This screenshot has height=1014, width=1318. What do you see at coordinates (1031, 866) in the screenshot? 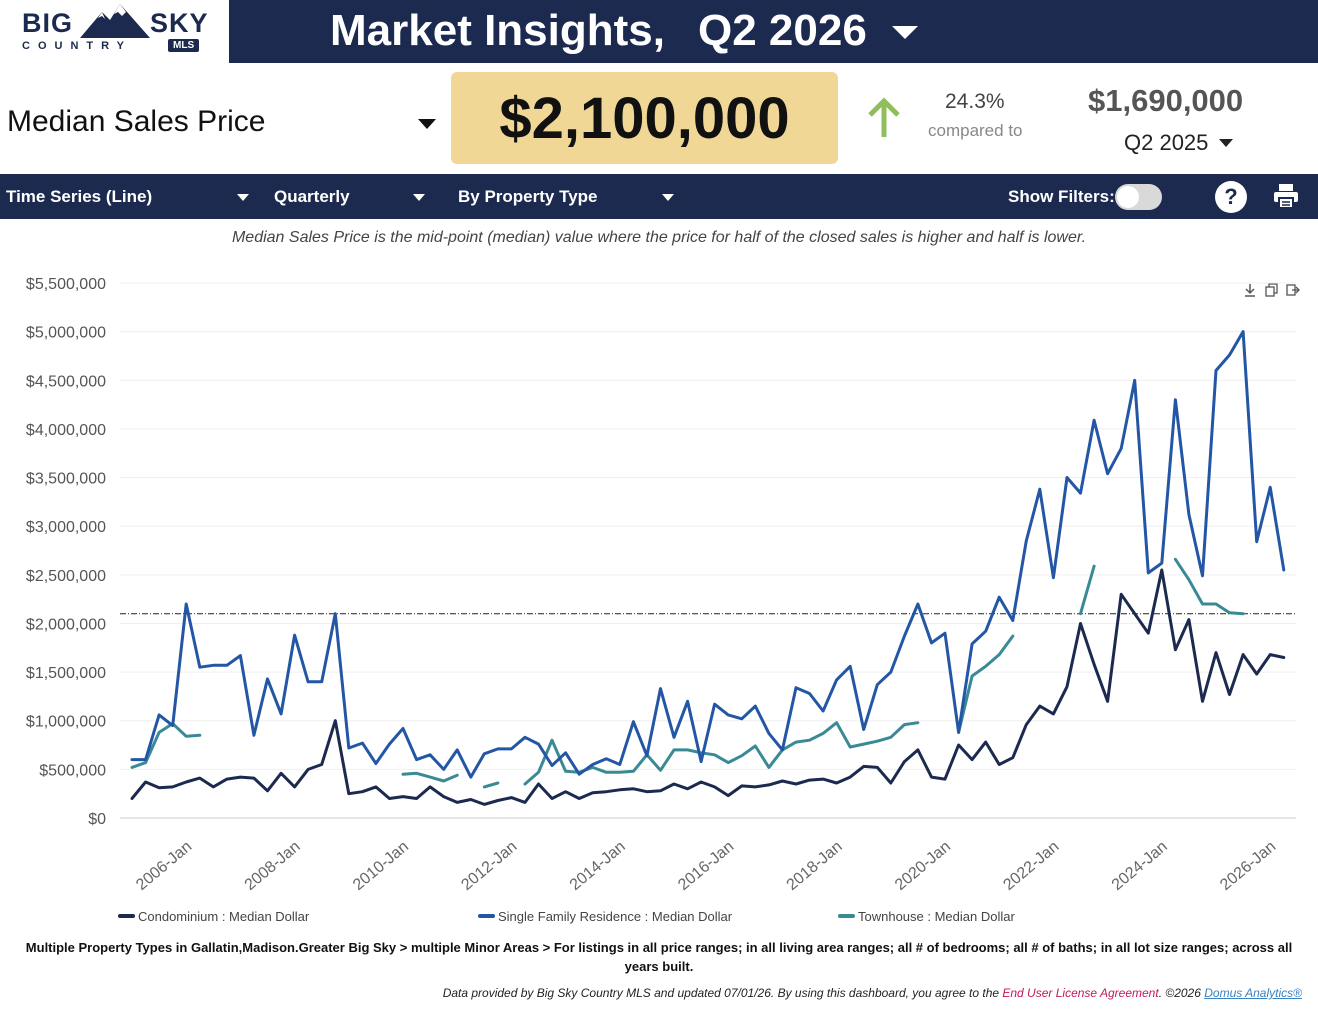
I see `x-tick-label: 2022-Jan` at bounding box center [1031, 866].